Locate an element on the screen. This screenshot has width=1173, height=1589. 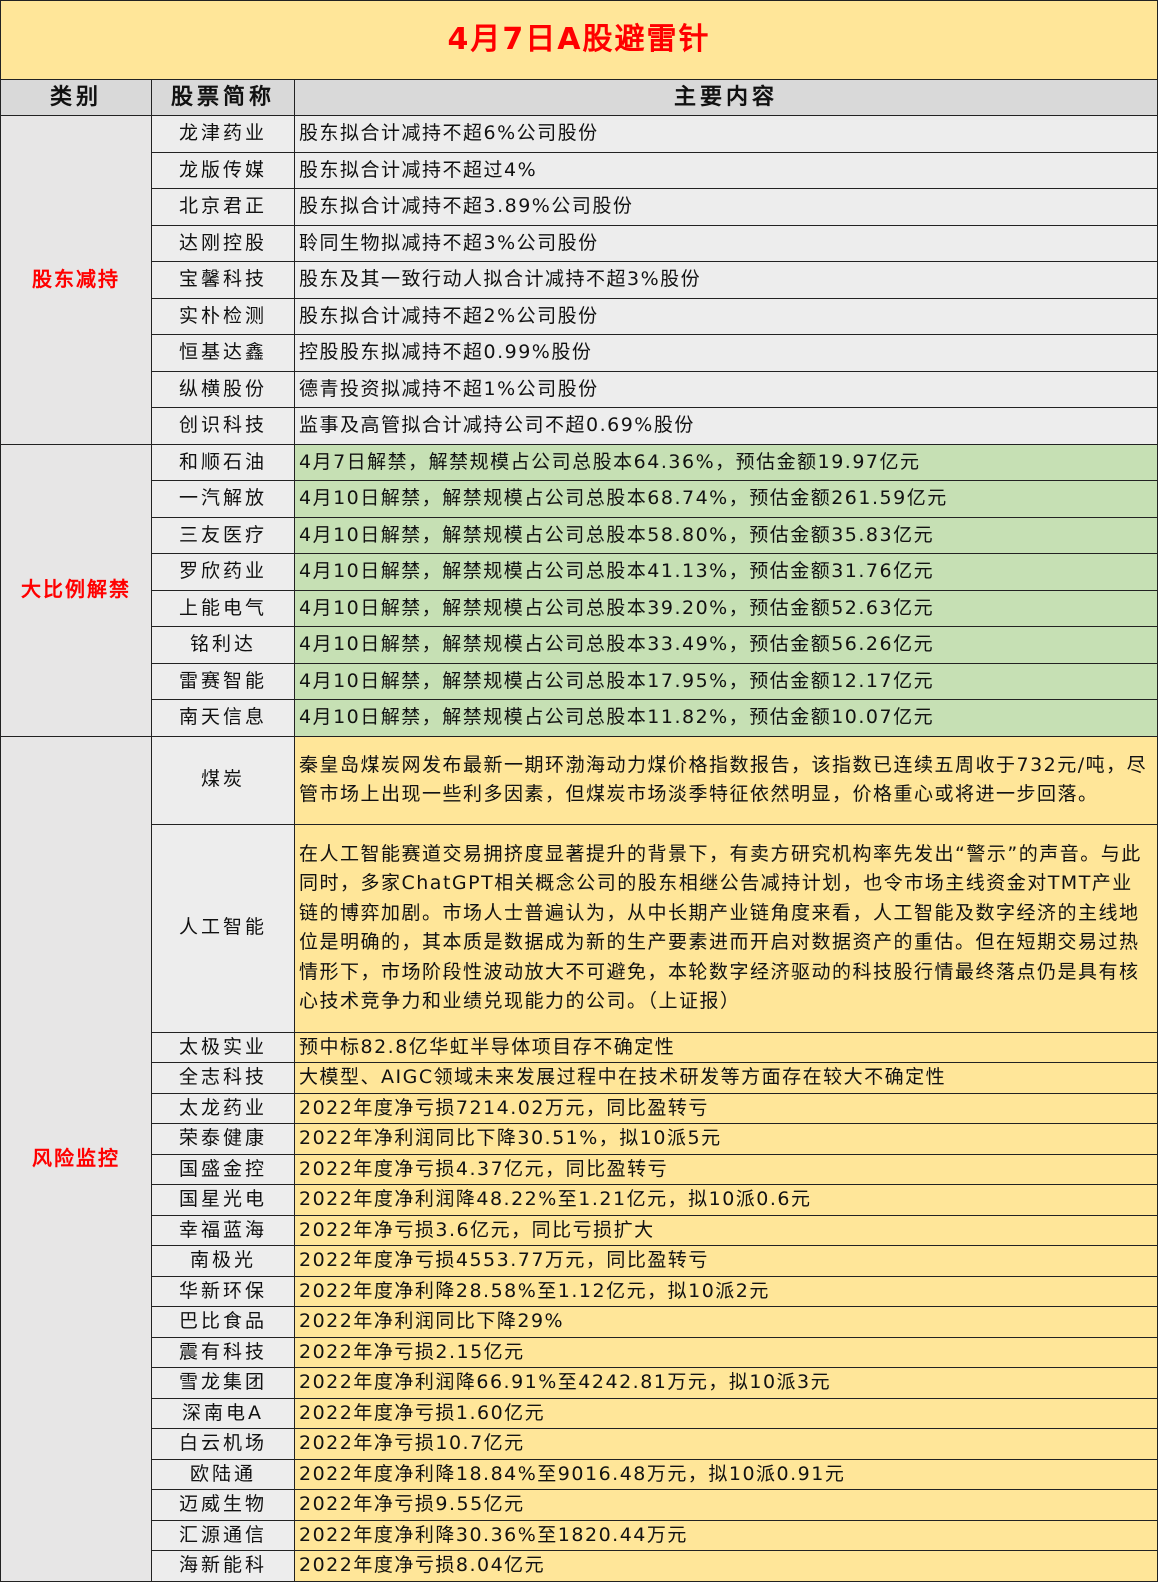
stock-name-cell: 太龙药业 is located at coordinates (223, 1108).